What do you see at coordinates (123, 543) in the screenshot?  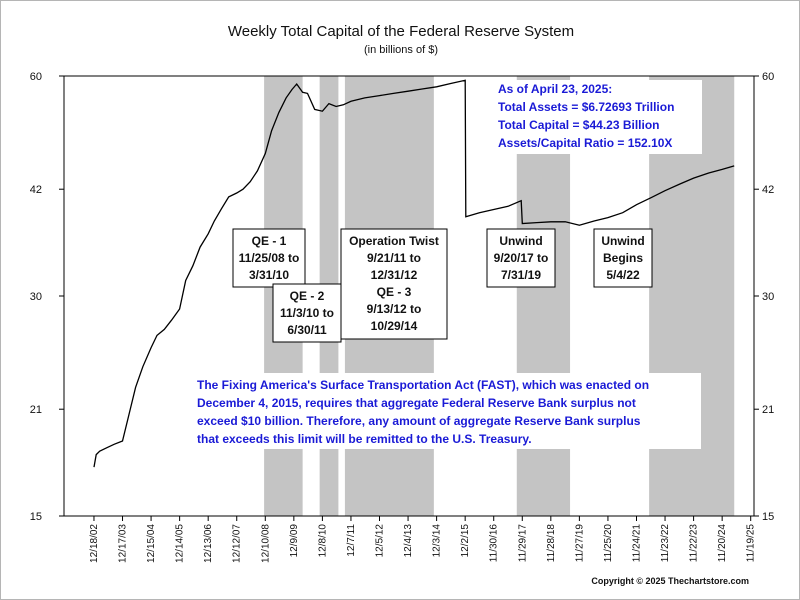 I see `x-tick-label: 12/17/03` at bounding box center [123, 543].